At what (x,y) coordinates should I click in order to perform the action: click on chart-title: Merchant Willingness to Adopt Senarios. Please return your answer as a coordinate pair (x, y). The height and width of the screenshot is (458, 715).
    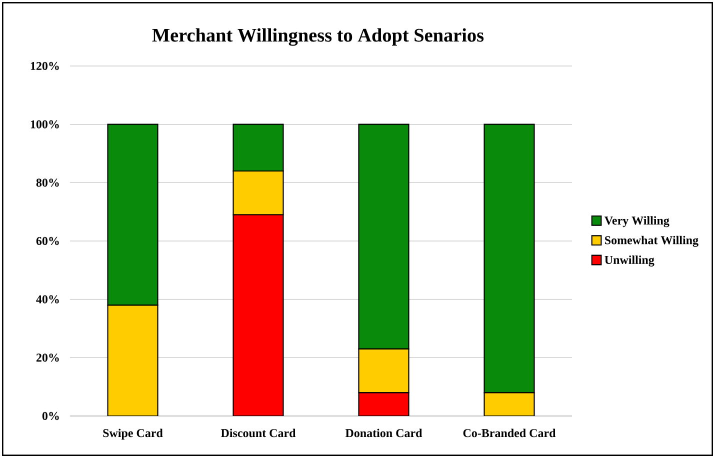
    Looking at the image, I should click on (318, 37).